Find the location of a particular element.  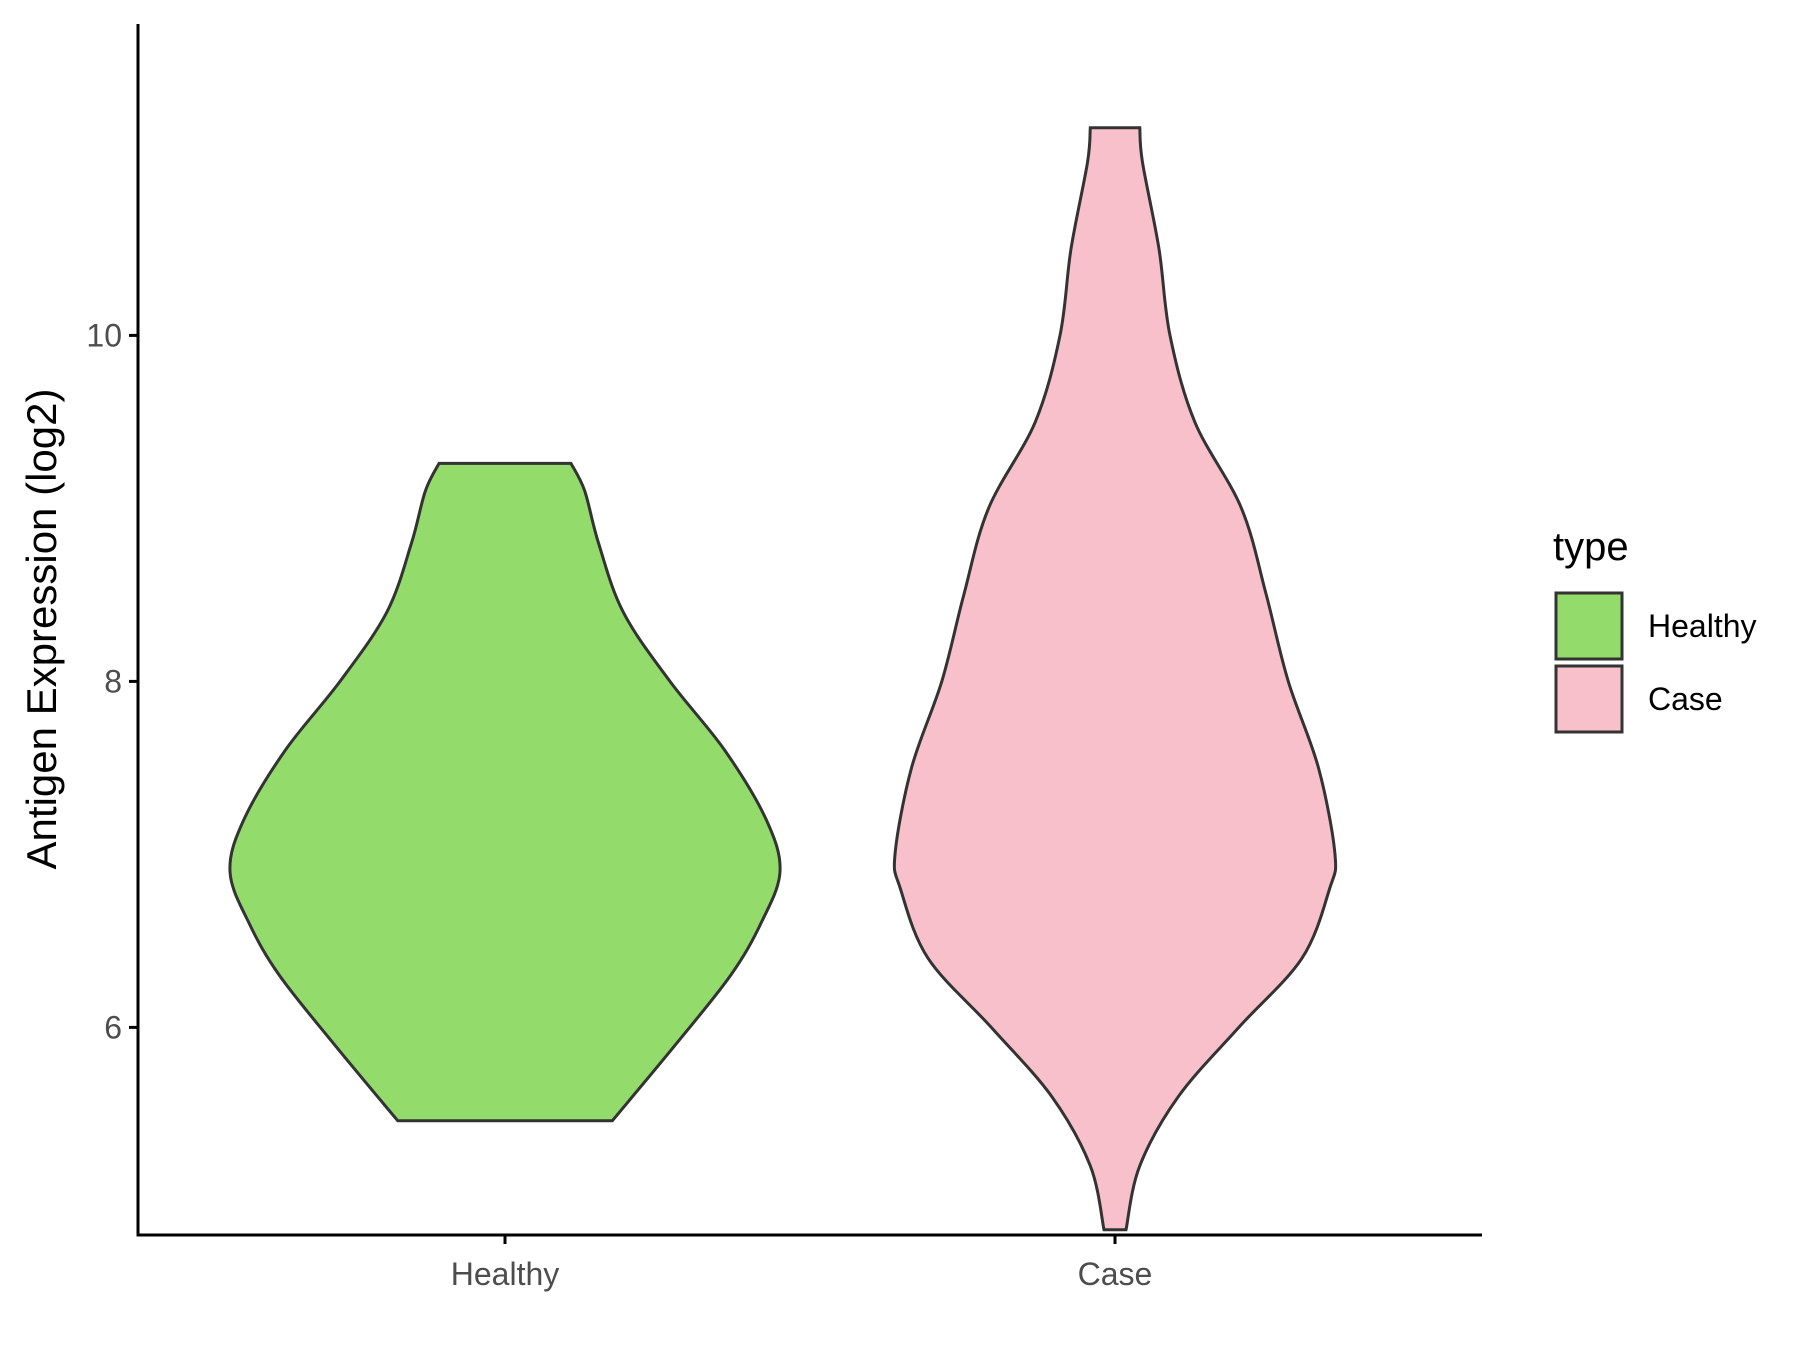

x-tick-label-healthy: Healthy is located at coordinates (505, 1274).